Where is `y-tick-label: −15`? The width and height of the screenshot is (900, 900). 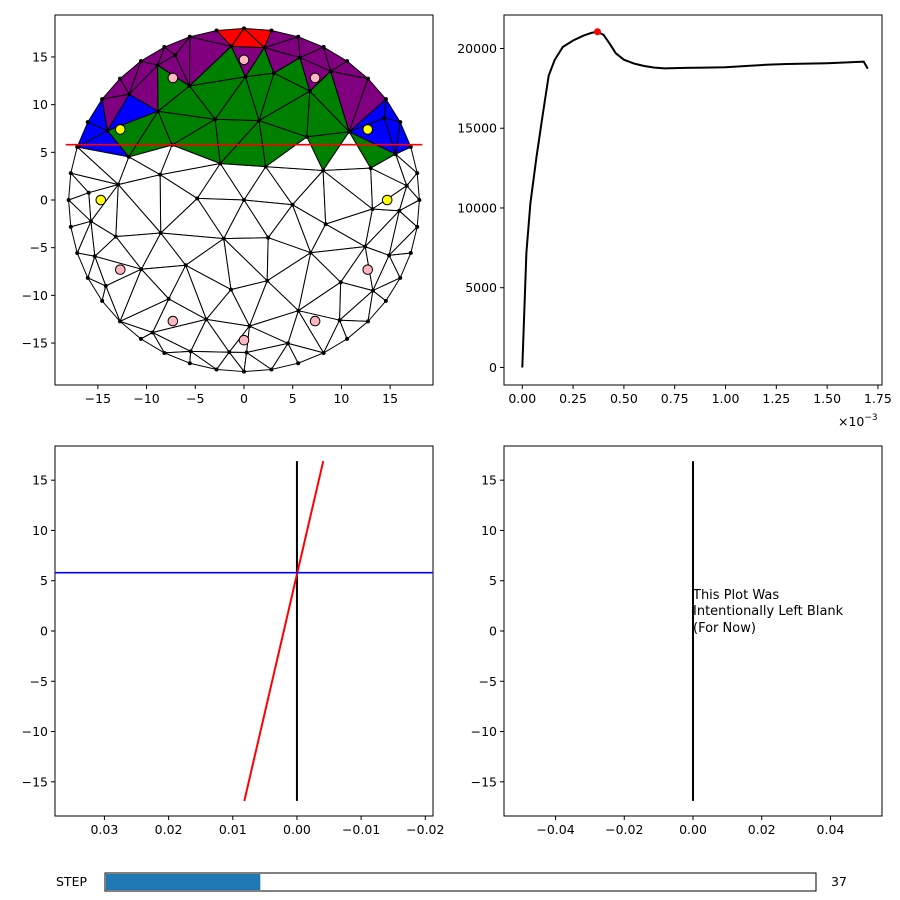
y-tick-label: −15 is located at coordinates (484, 781).